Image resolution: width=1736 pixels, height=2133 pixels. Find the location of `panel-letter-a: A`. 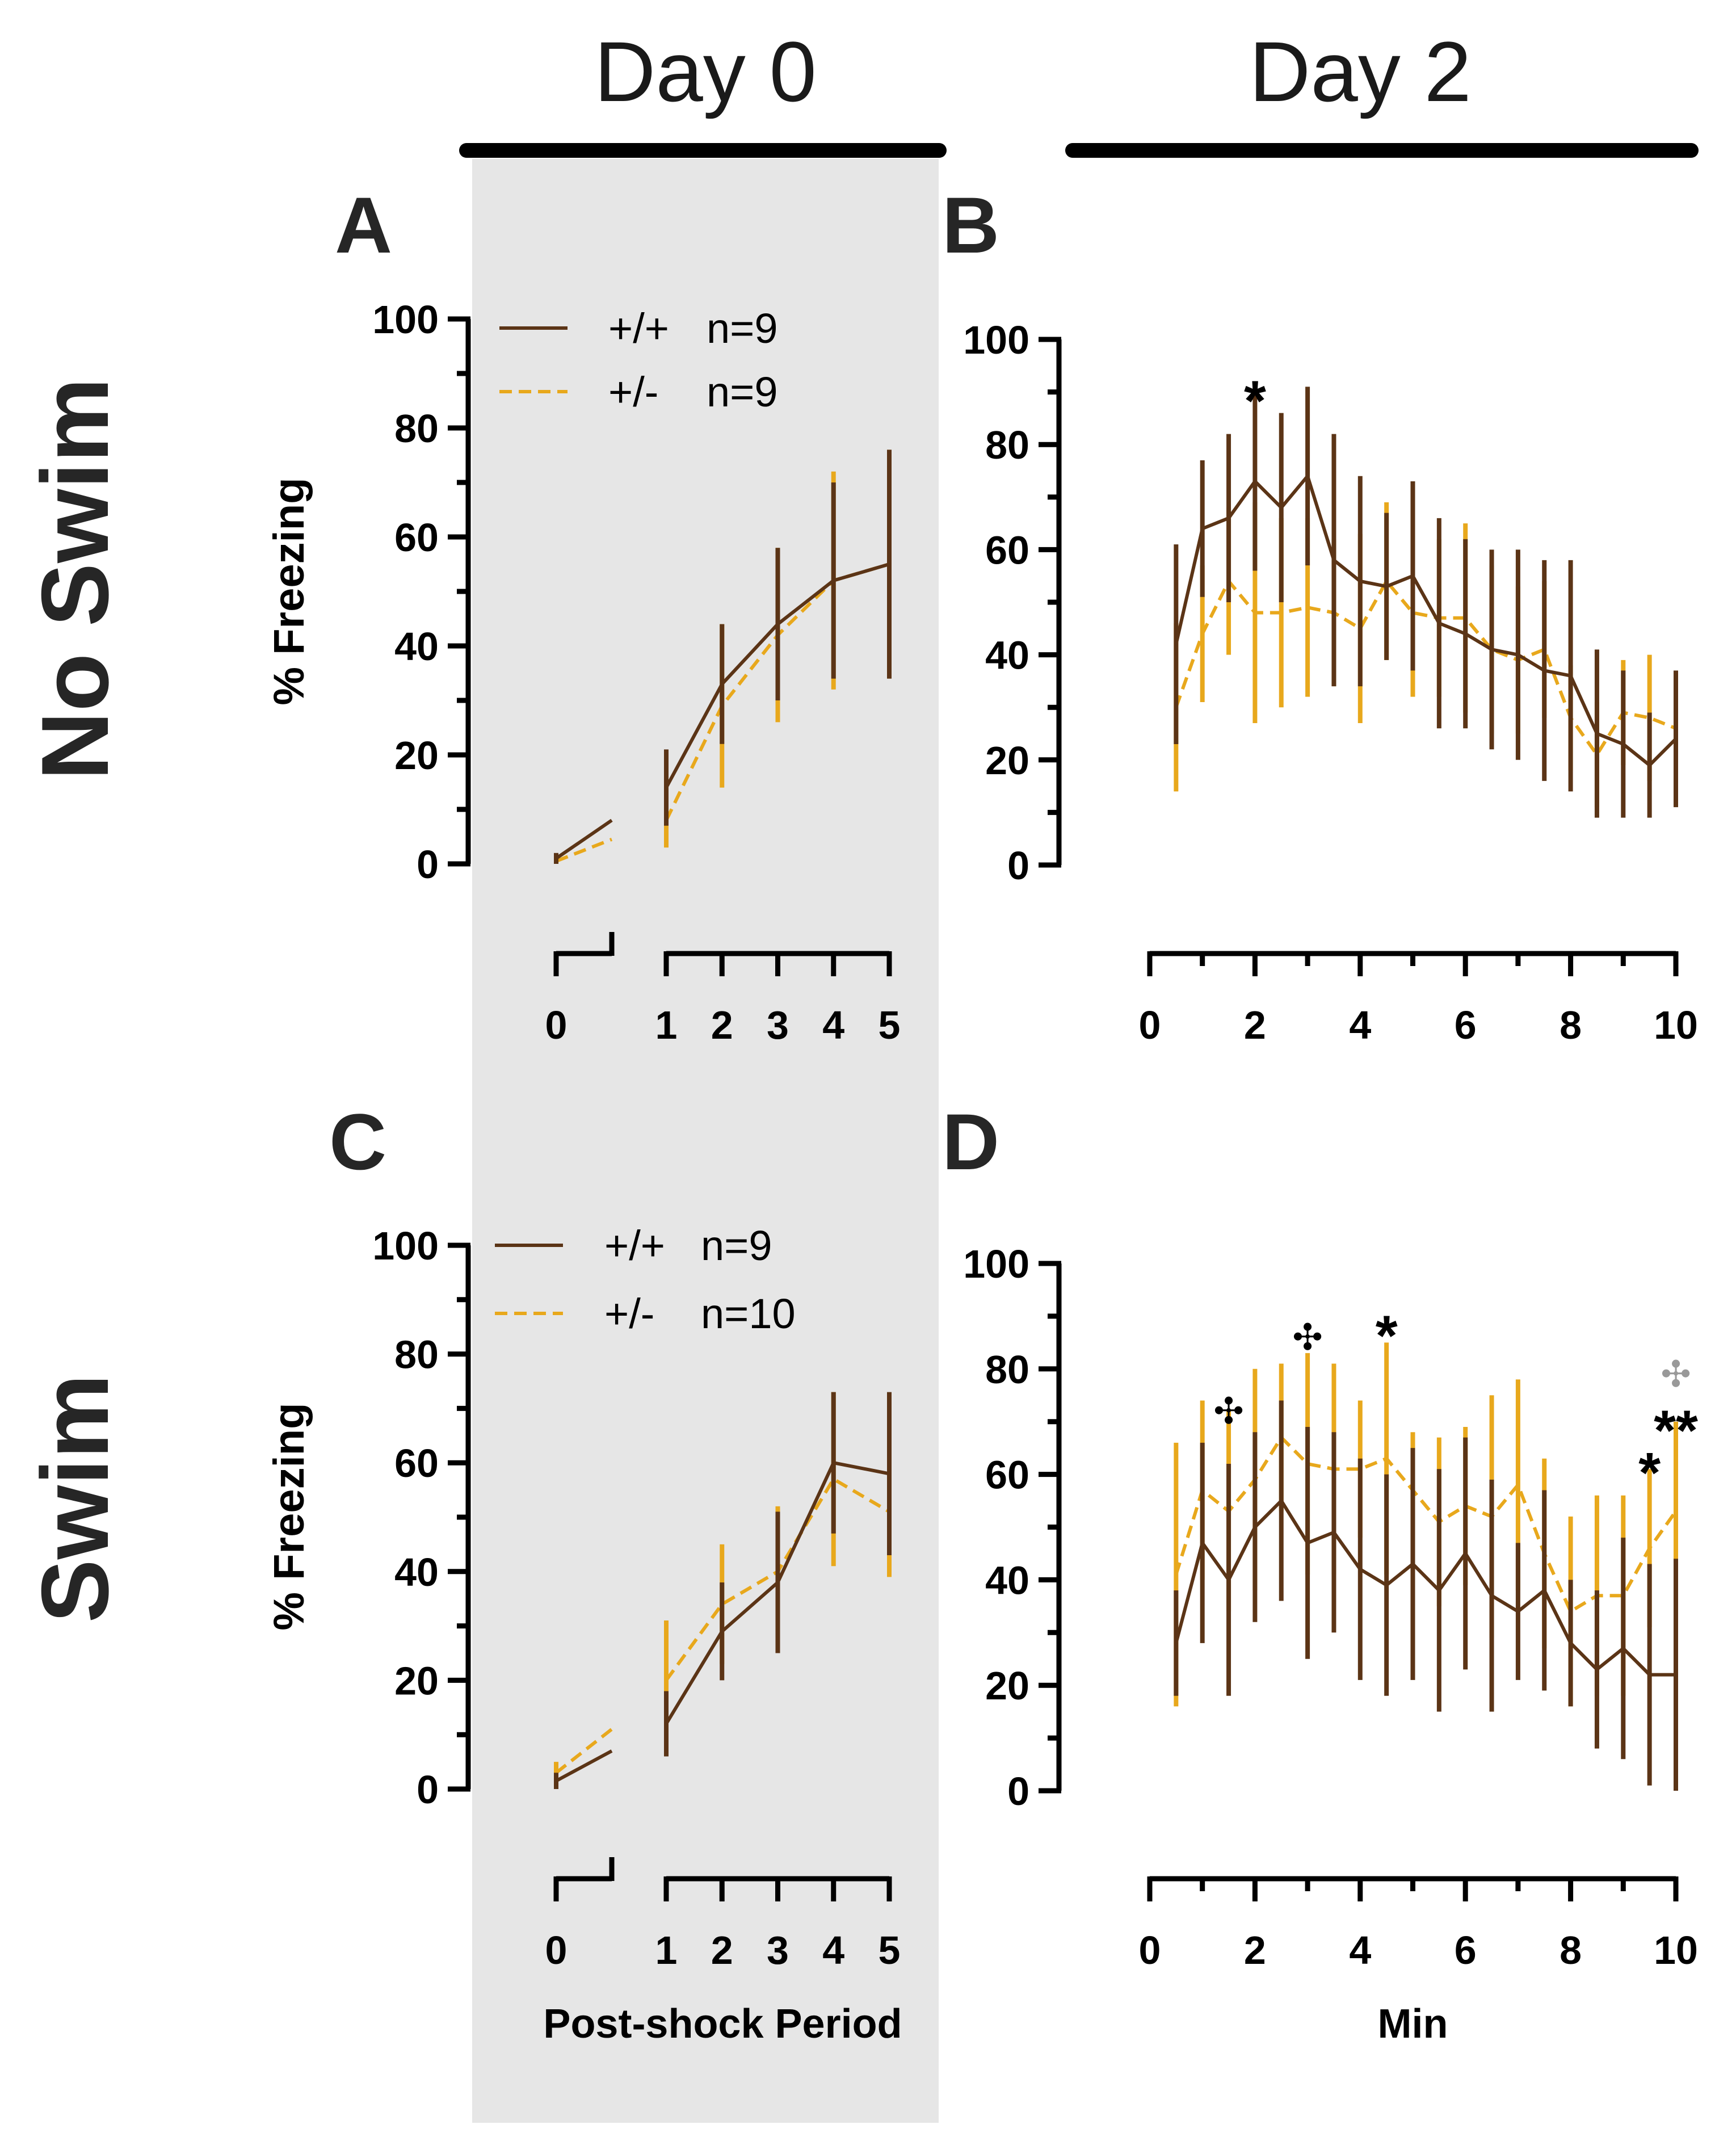

panel-letter-a: A is located at coordinates (363, 225).